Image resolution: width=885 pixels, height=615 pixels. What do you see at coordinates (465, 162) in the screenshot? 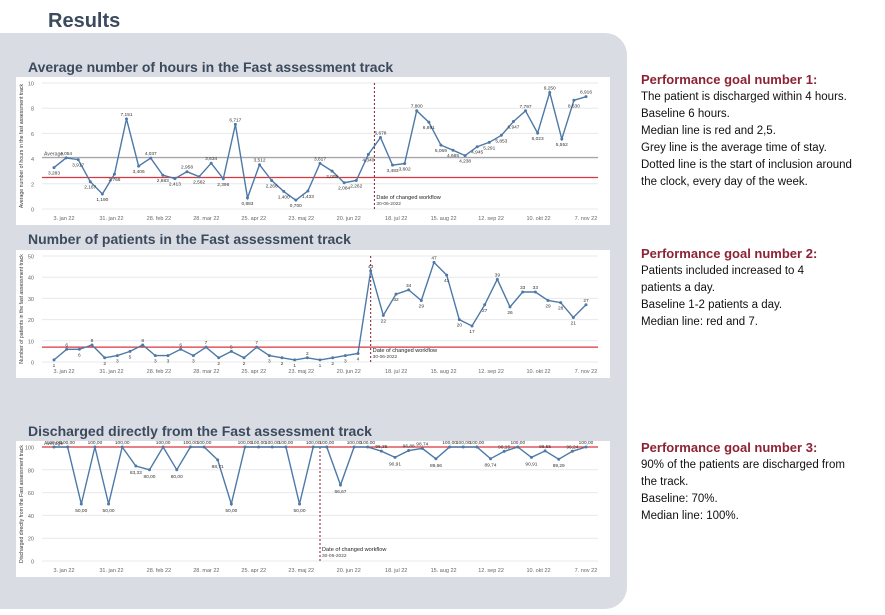
I see `data-label: 4,238` at bounding box center [465, 162].